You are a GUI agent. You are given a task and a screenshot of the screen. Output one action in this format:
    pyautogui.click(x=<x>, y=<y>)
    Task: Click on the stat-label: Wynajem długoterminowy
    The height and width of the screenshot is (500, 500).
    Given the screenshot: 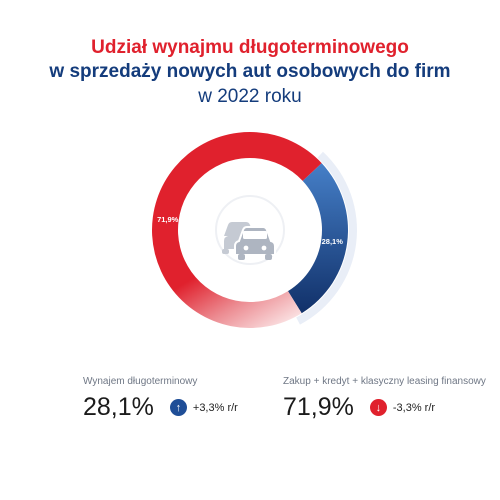 What is the action you would take?
    pyautogui.click(x=140, y=381)
    